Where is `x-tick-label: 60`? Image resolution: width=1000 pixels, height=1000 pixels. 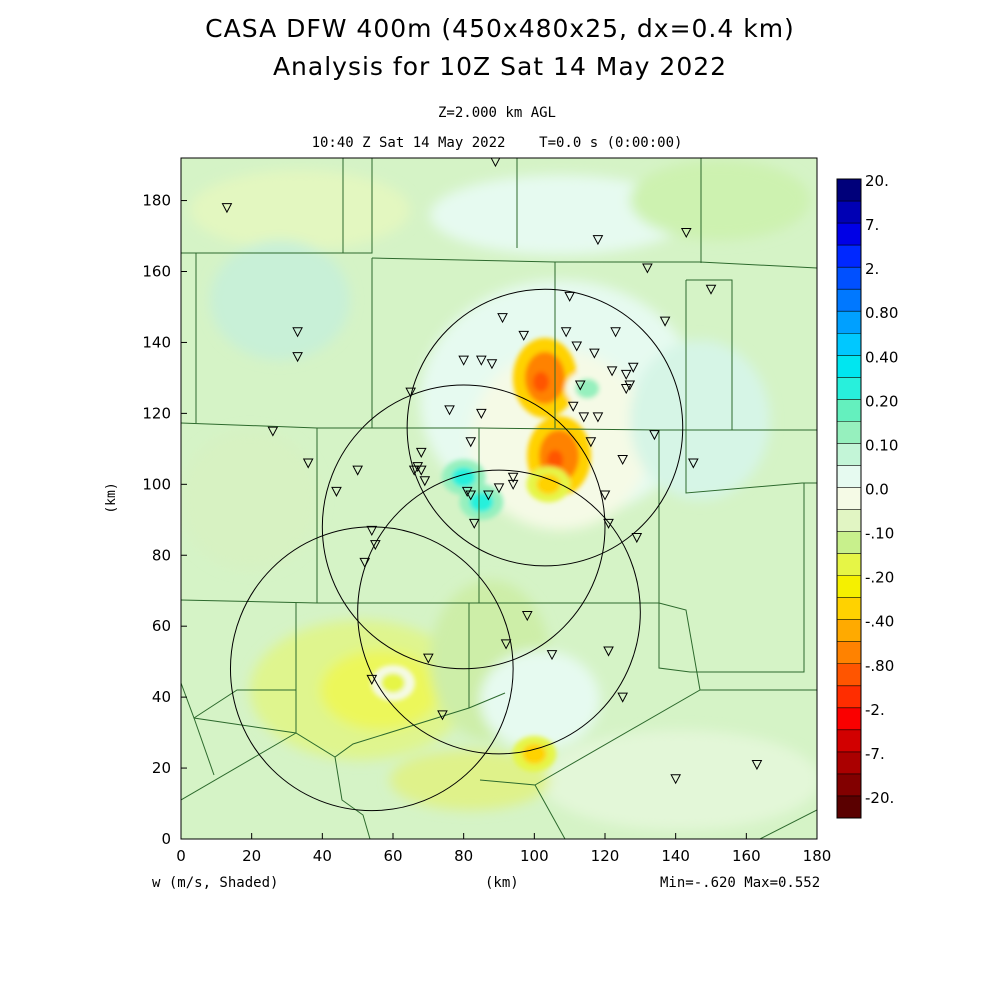
x-tick-label: 60 is located at coordinates (392, 856).